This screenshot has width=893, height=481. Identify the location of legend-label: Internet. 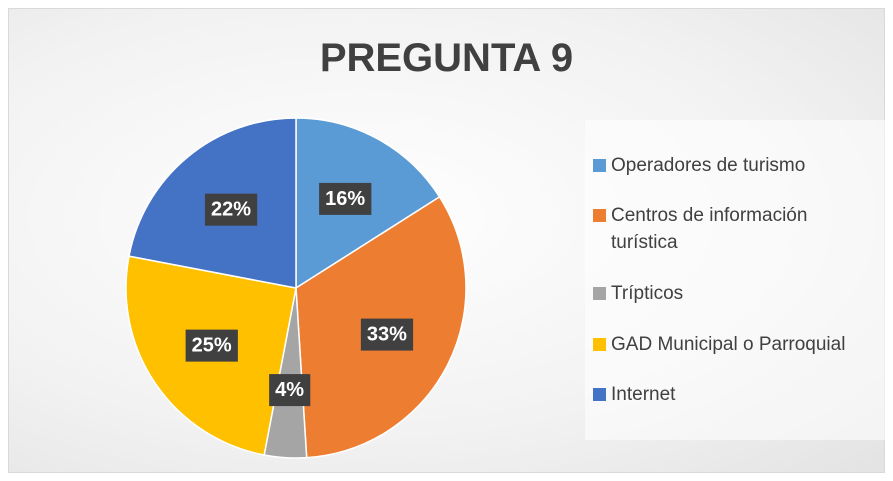
(643, 395).